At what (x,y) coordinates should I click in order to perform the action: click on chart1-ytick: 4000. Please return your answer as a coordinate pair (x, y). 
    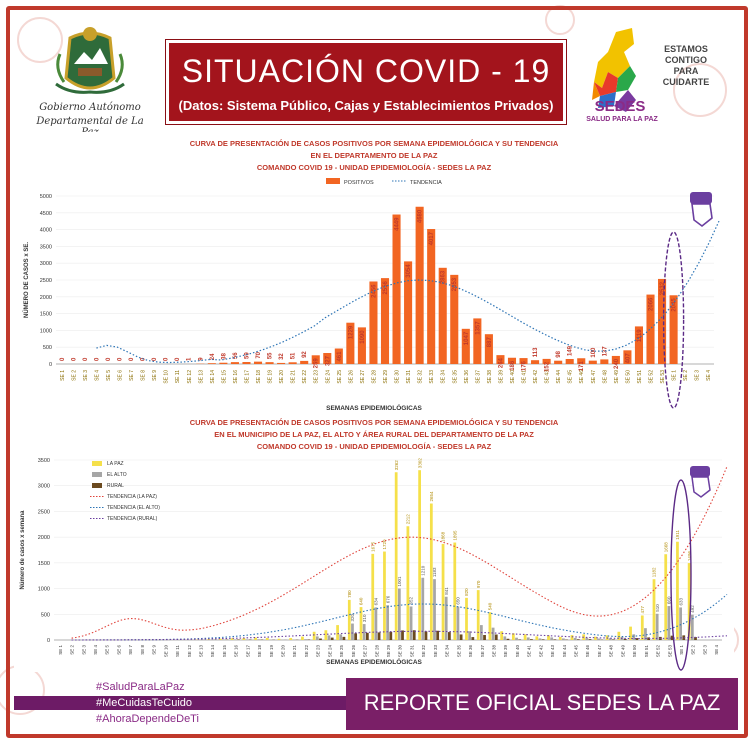
    Looking at the image, I should click on (46, 231).